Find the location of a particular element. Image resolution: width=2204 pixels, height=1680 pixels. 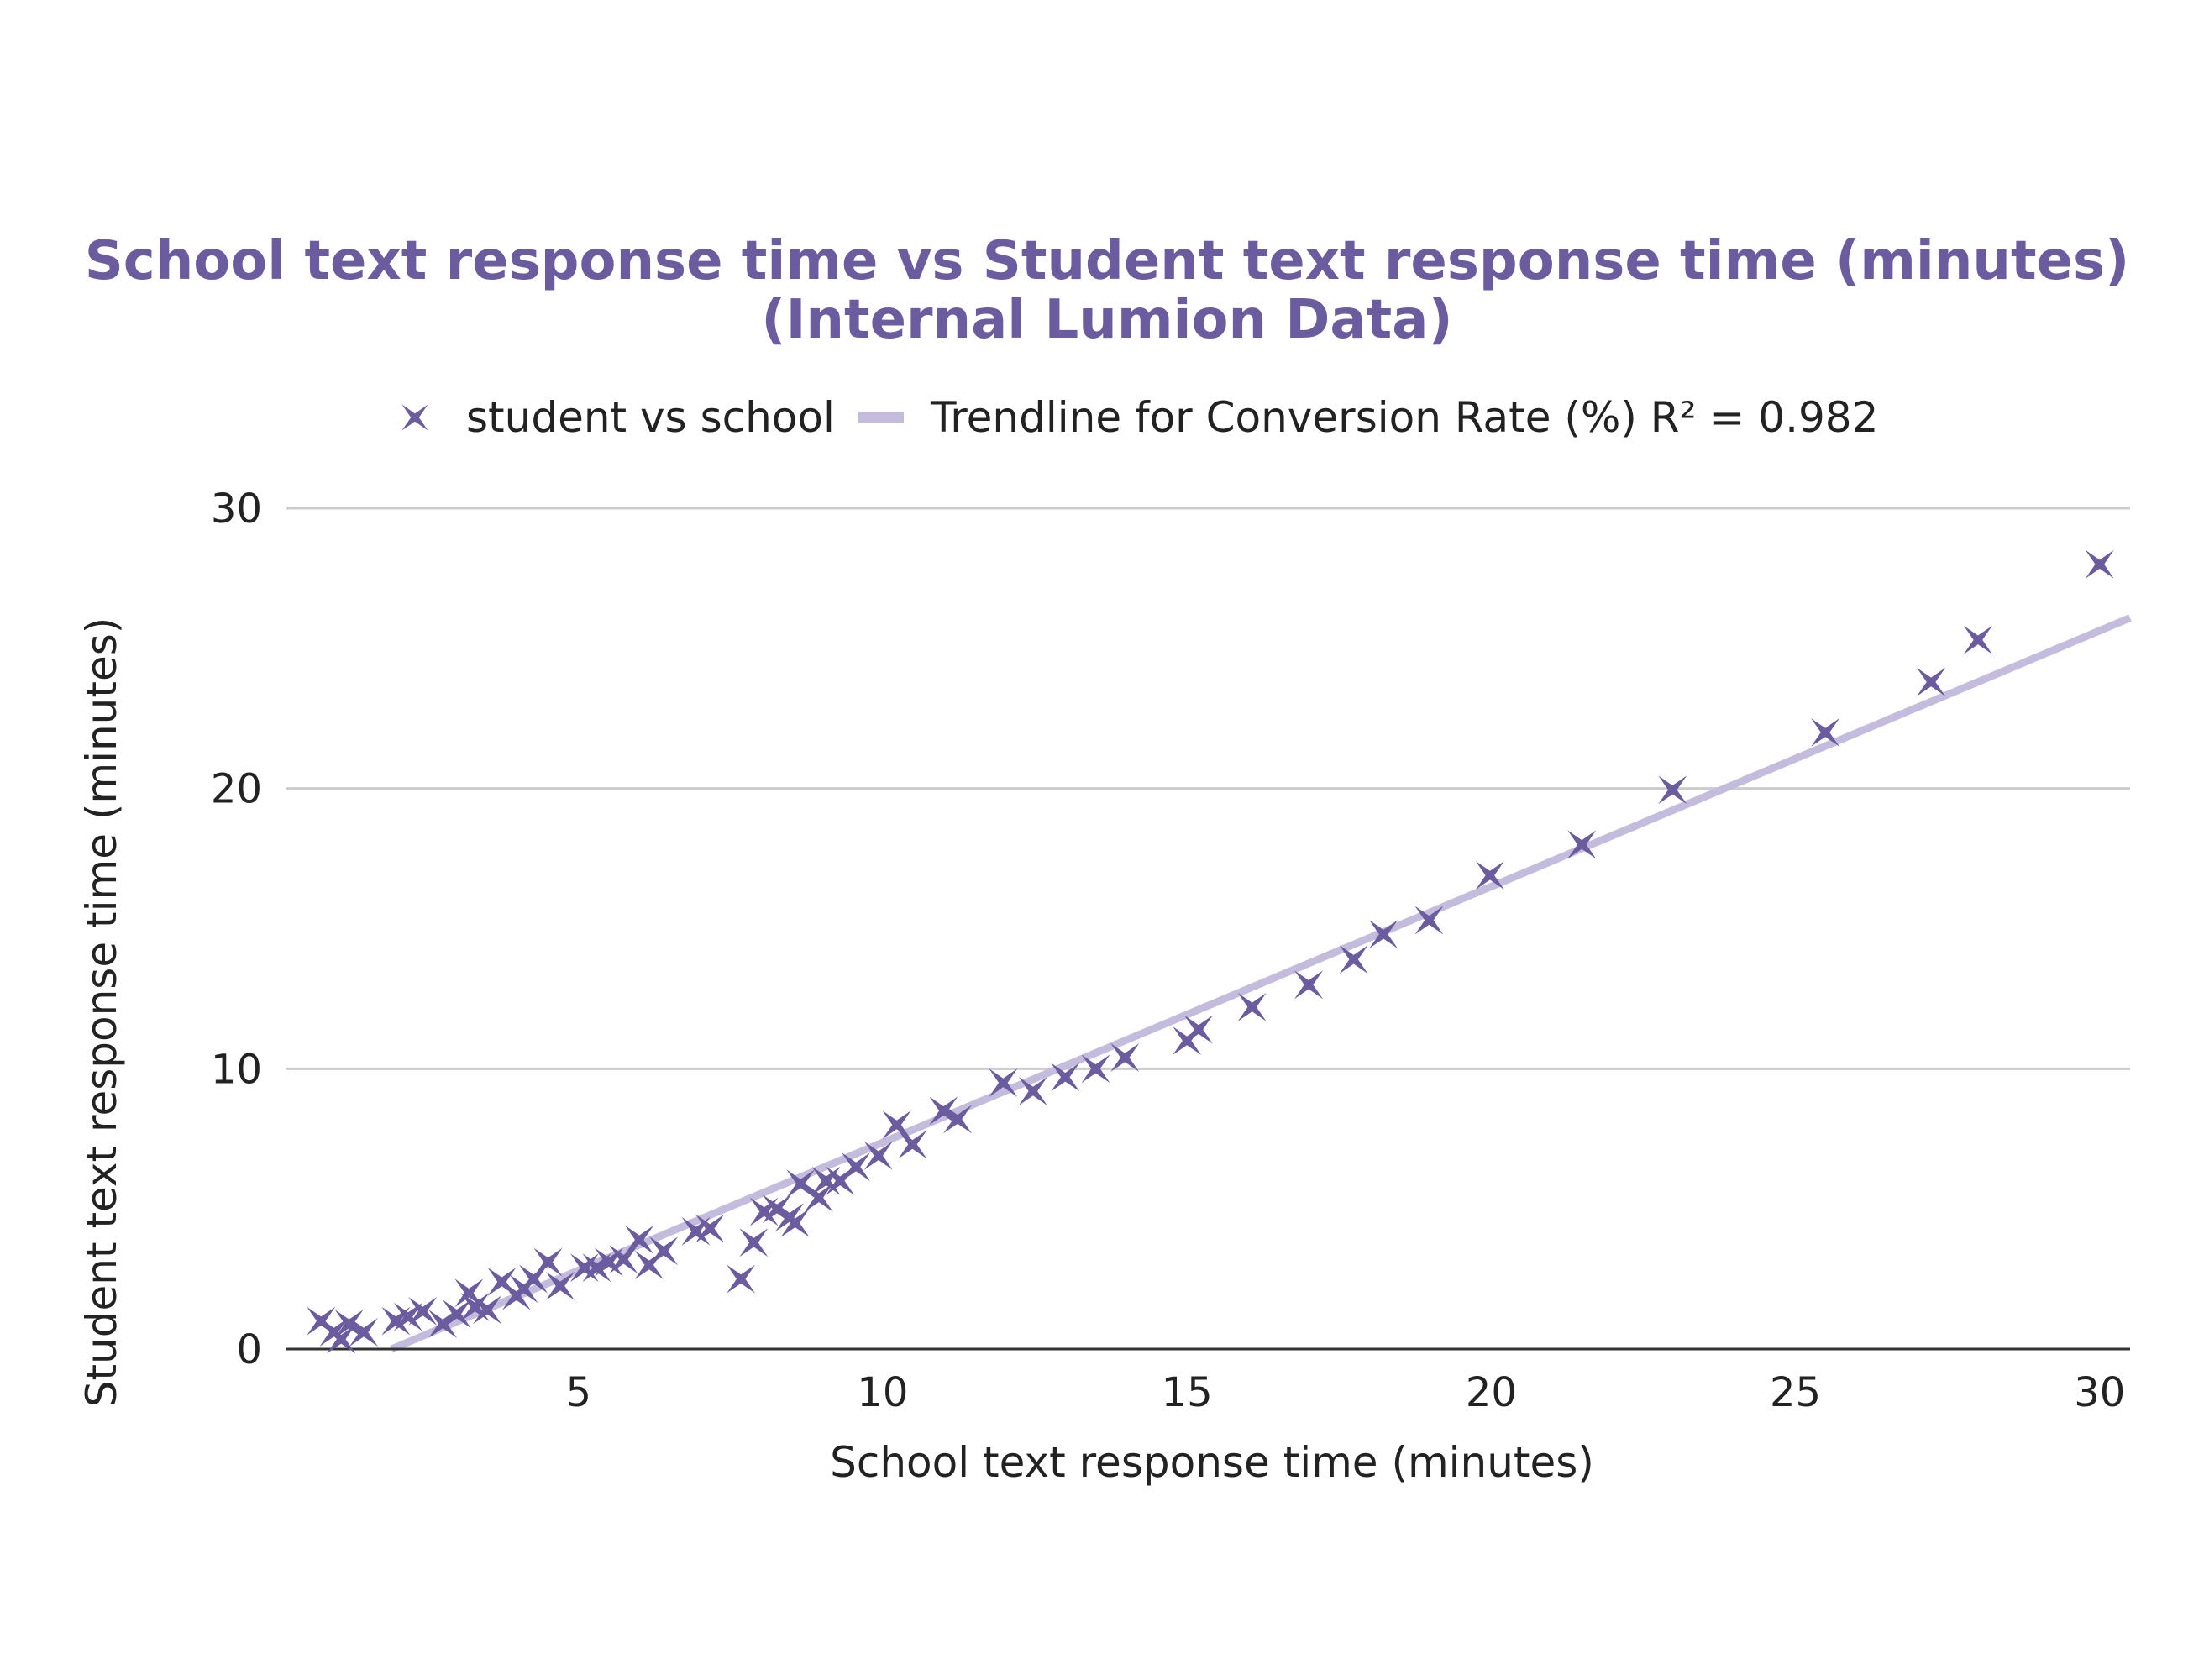

legend-marker-icon is located at coordinates (414, 417).